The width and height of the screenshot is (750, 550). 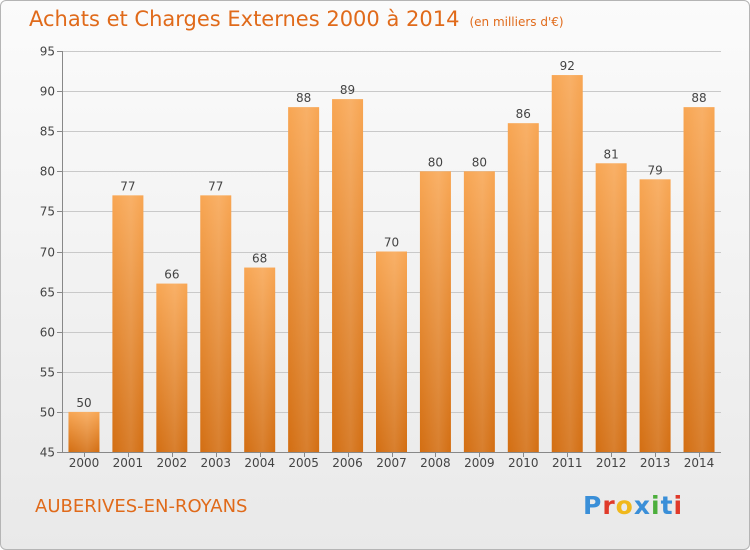 What do you see at coordinates (47, 253) in the screenshot?
I see `y-tick-label: 70` at bounding box center [47, 253].